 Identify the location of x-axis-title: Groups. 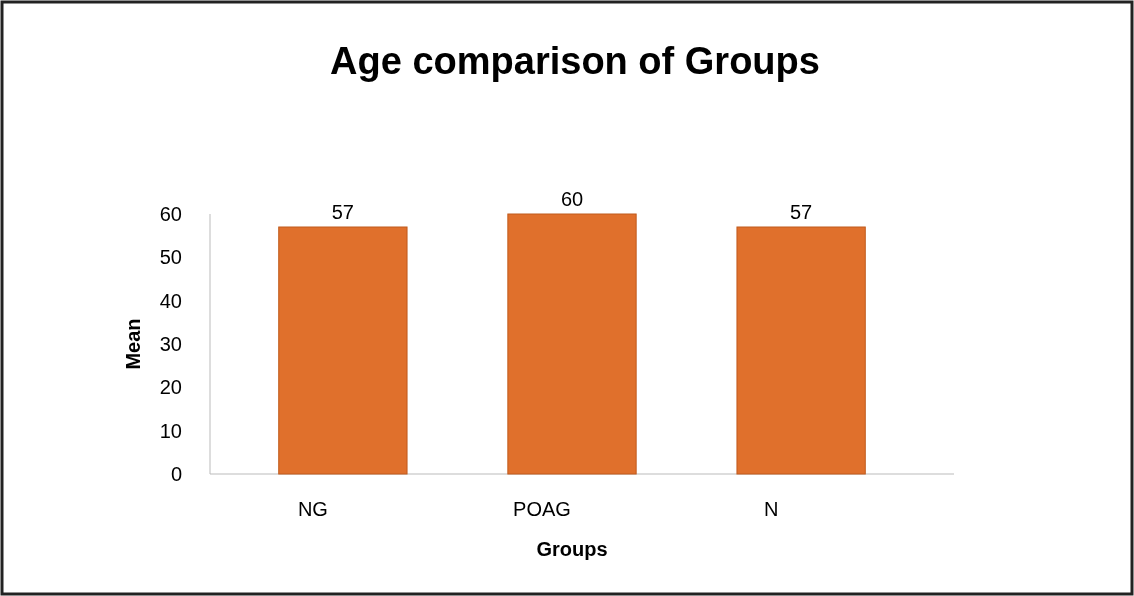
(572, 549).